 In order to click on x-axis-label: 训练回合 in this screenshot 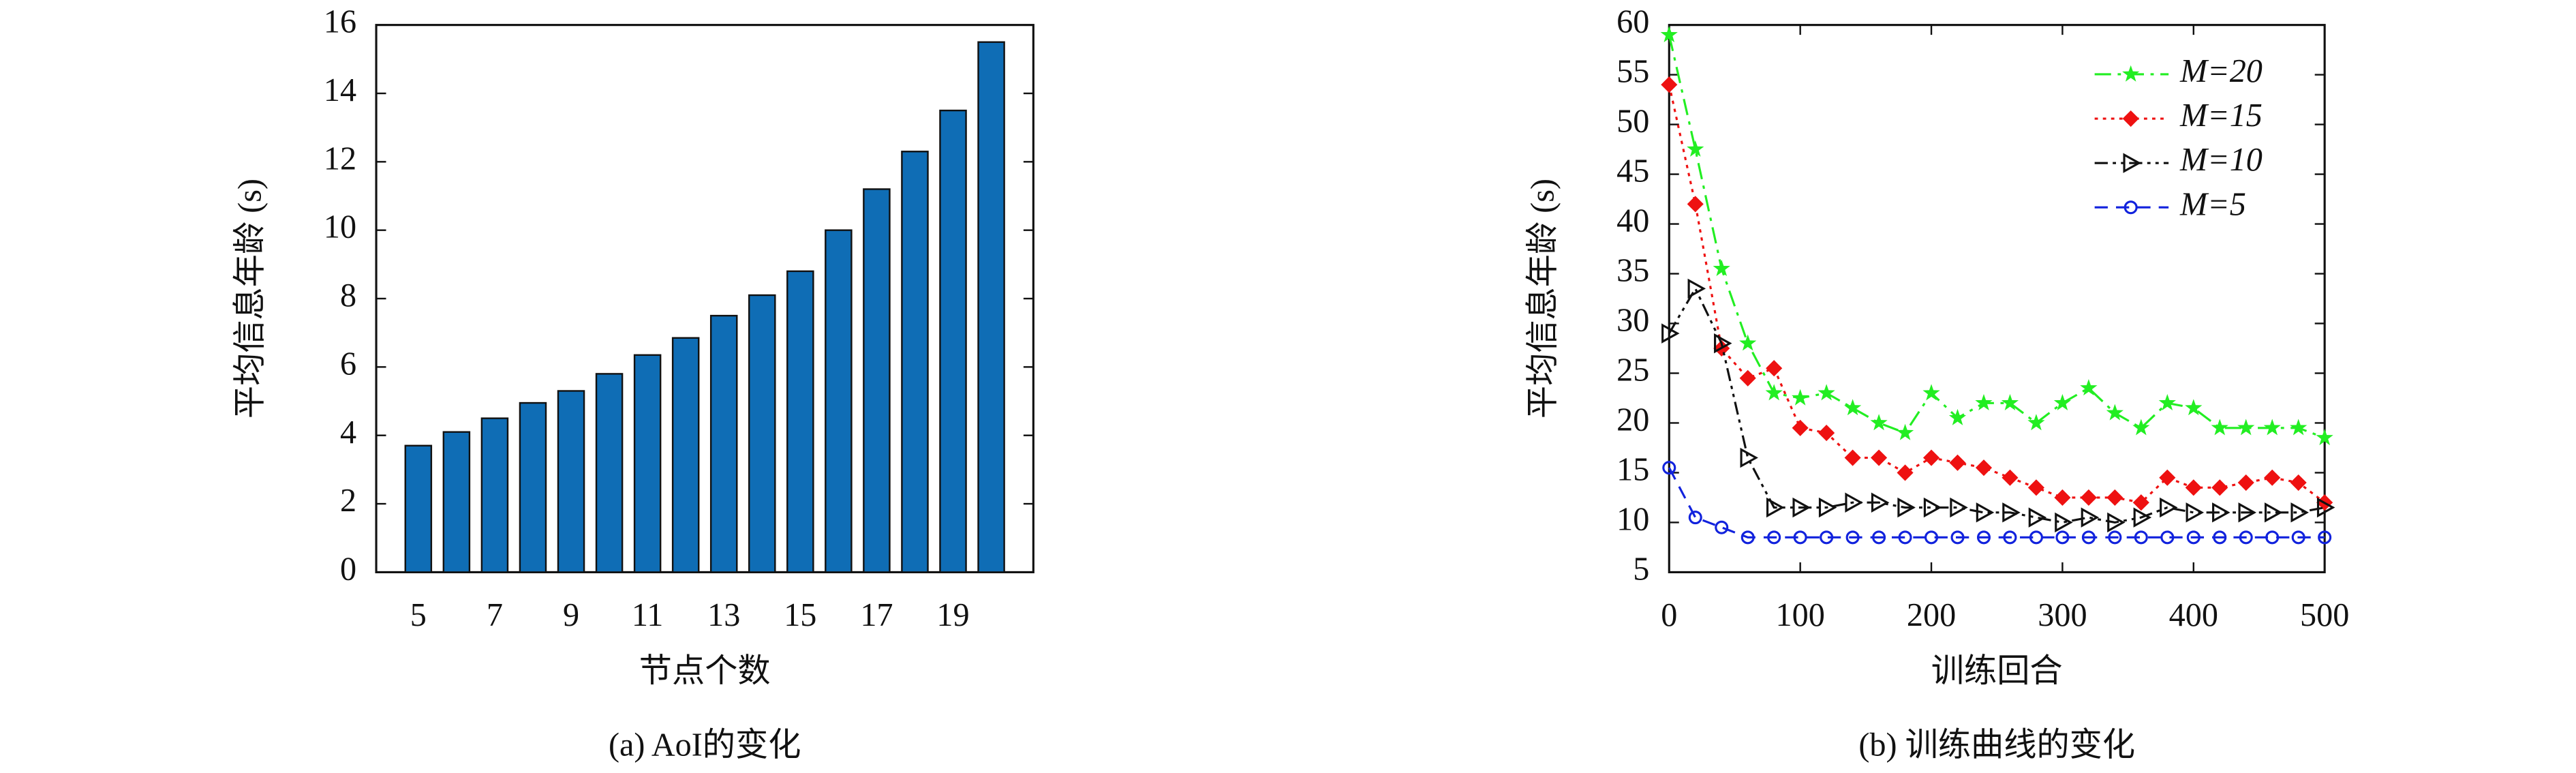, I will do `click(1997, 671)`.